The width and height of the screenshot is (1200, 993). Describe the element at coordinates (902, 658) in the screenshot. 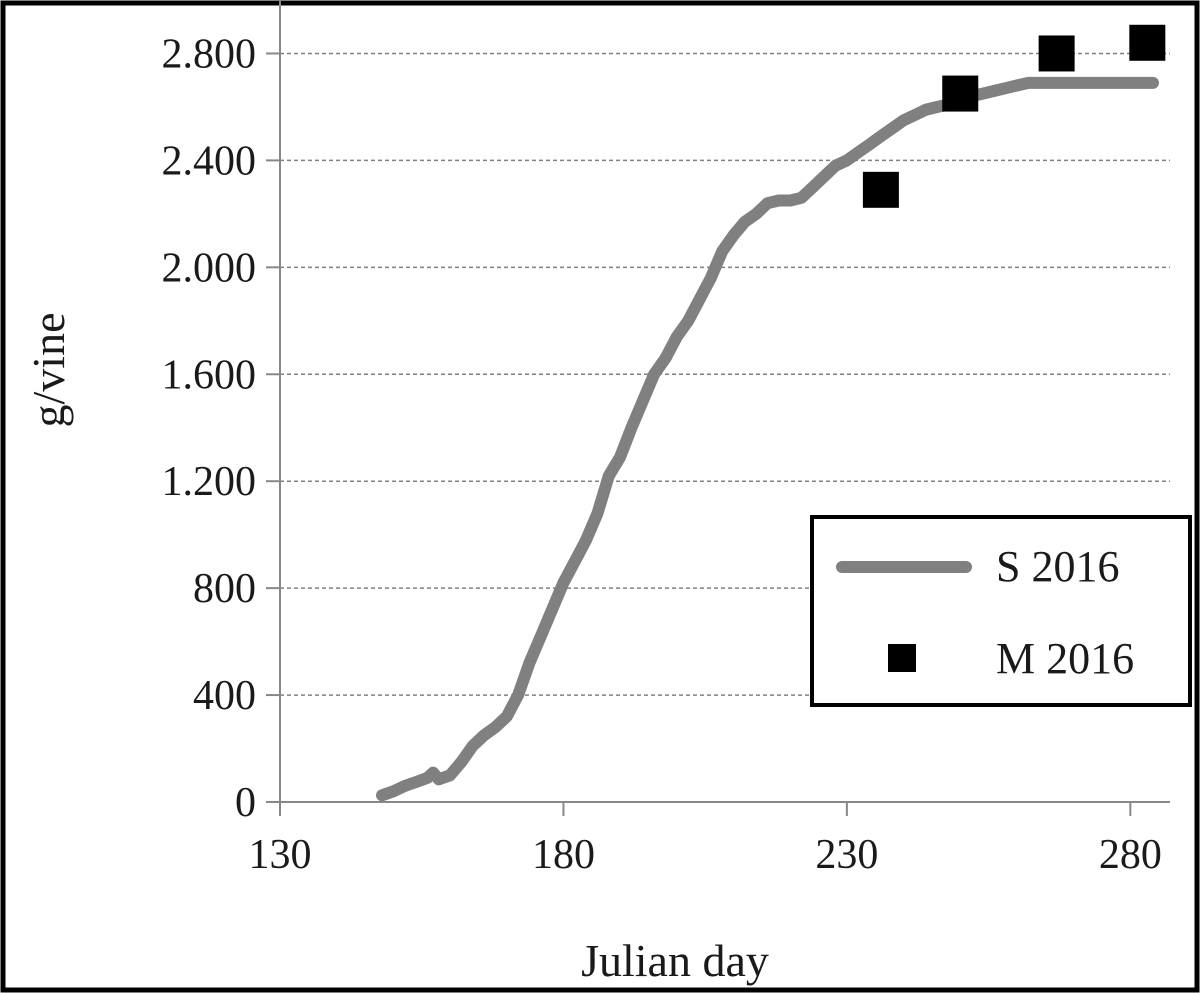

I see `legend-marker-m-2016` at that location.